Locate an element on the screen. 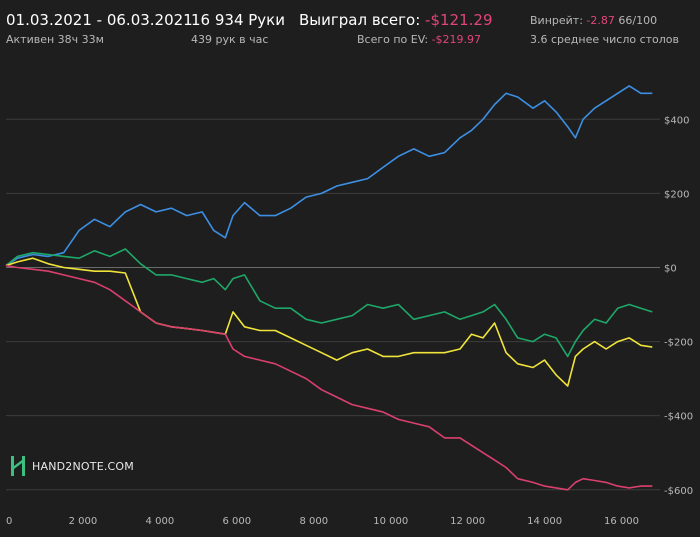 This screenshot has height=537, width=700. hand2note-logo-text: HAND2NOTE.COM is located at coordinates (83, 466).